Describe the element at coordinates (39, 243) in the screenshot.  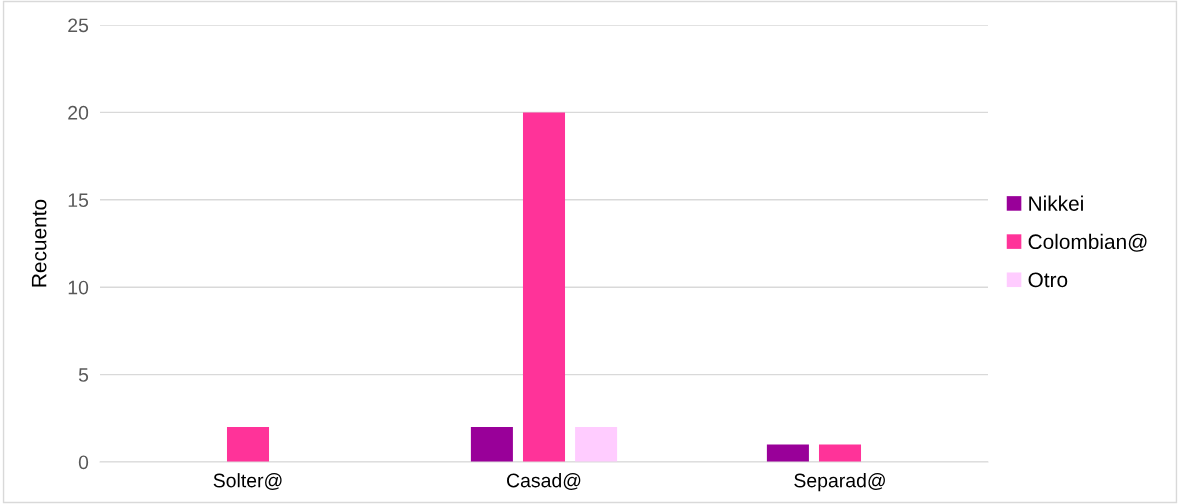
I see `y-axis-title: Recuento` at that location.